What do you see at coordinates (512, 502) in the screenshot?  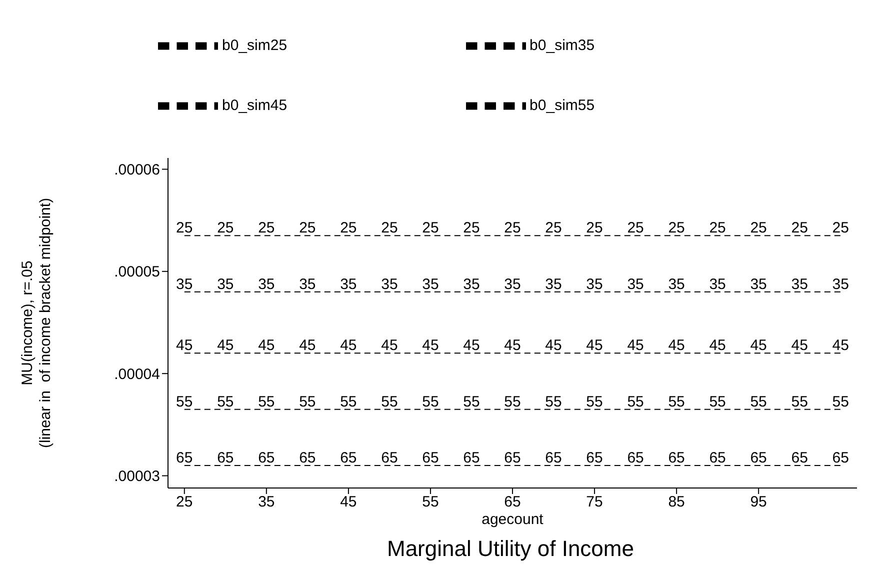 I see `x-tick-label: 65` at bounding box center [512, 502].